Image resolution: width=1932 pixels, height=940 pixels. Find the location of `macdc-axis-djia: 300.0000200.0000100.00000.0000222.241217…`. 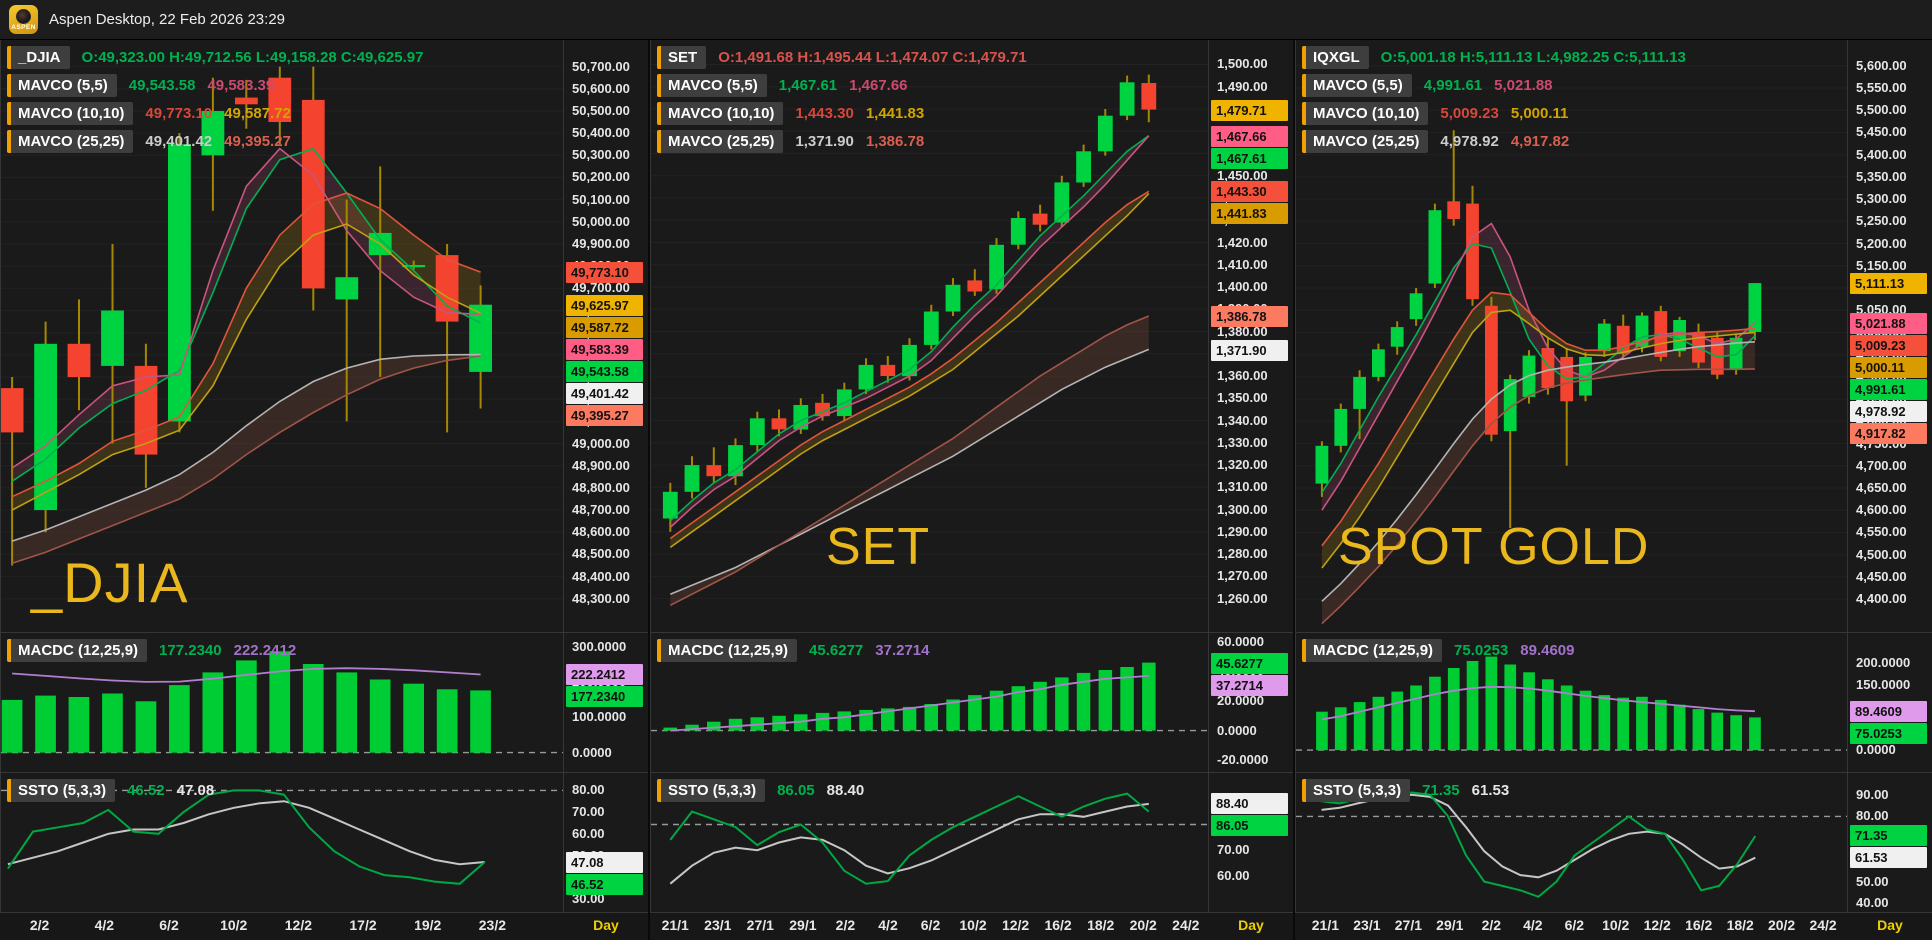

macdc-axis-djia: 300.0000200.0000100.00000.0000222.241217… is located at coordinates (606, 703).